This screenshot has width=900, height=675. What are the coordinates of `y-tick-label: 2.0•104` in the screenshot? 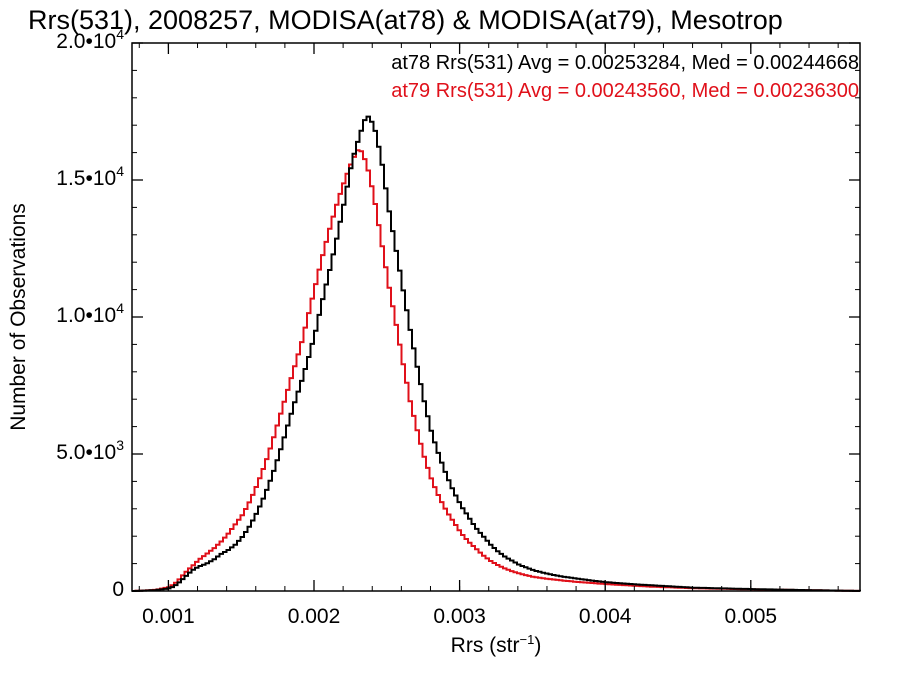 It's located at (90, 39).